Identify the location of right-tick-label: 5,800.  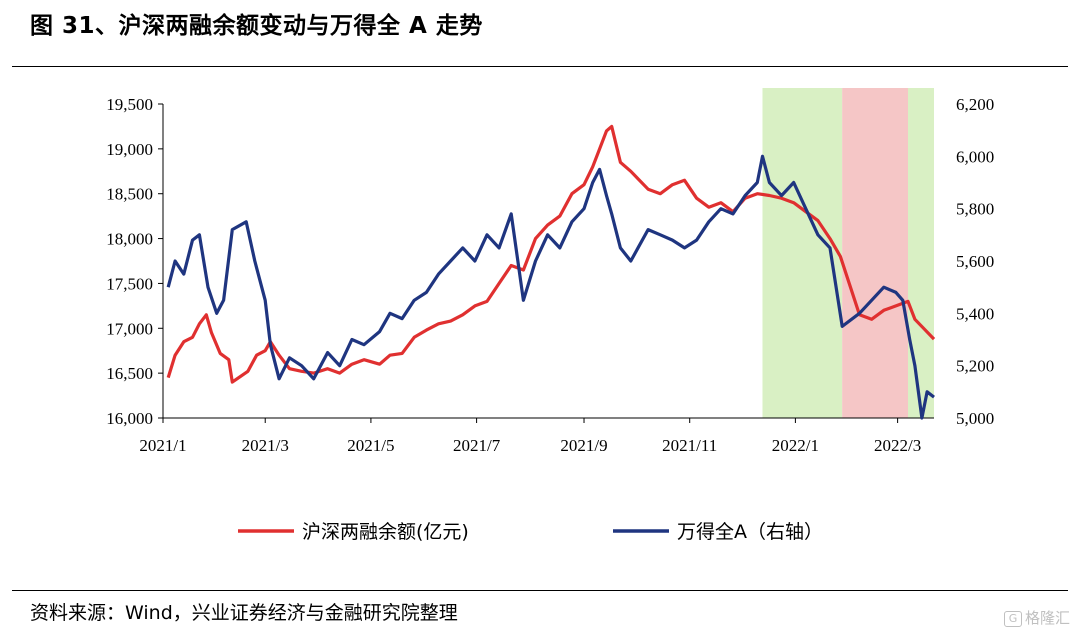
(975, 209).